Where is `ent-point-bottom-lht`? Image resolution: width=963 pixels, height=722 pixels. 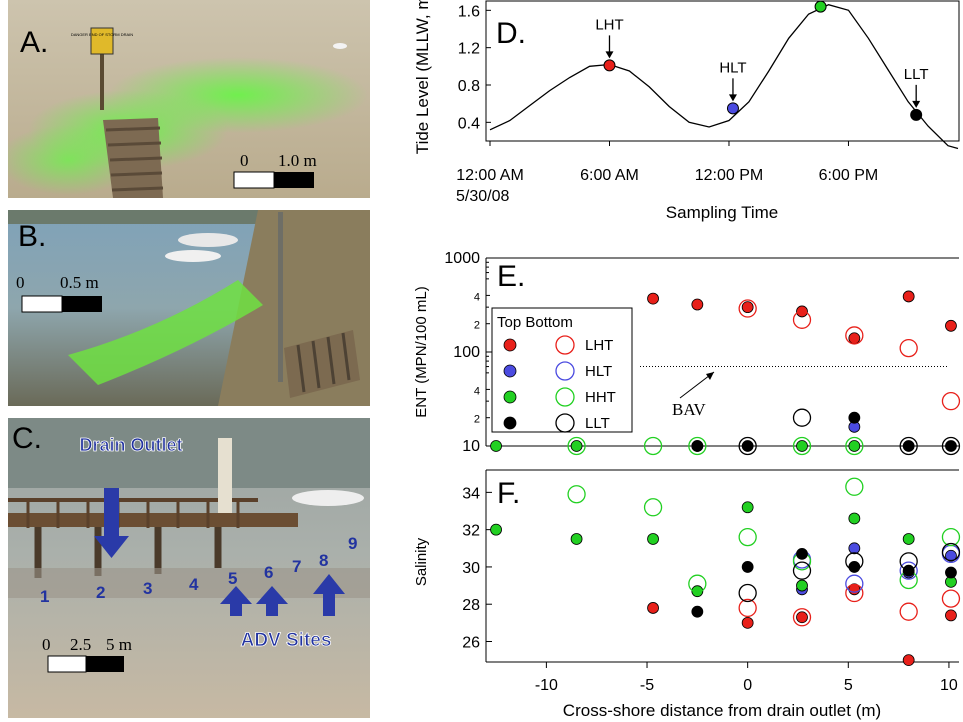
ent-point-bottom-lht is located at coordinates (747, 308).